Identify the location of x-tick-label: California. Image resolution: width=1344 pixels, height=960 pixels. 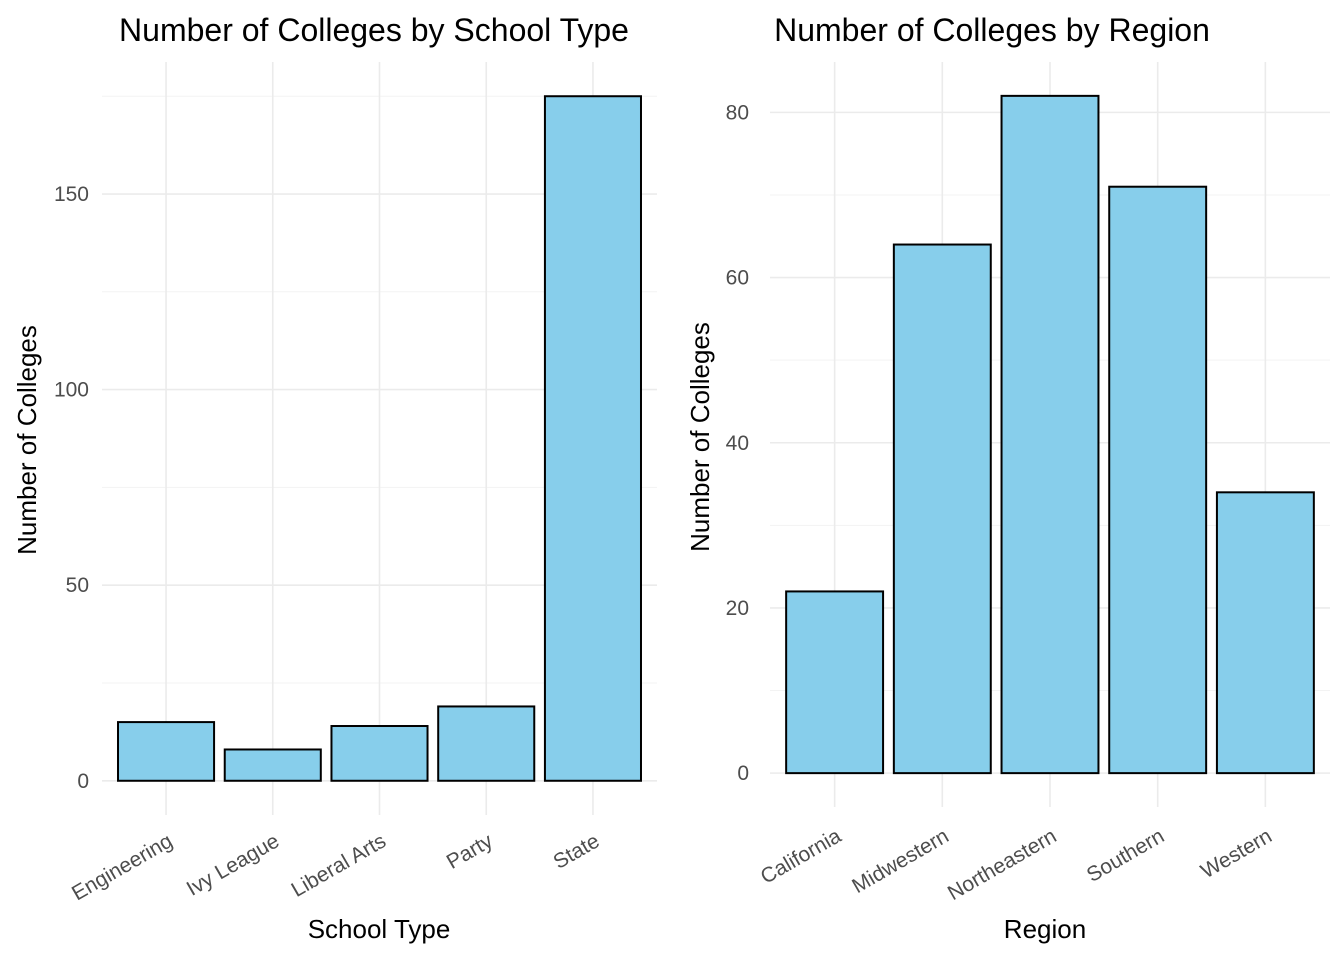
(801, 856).